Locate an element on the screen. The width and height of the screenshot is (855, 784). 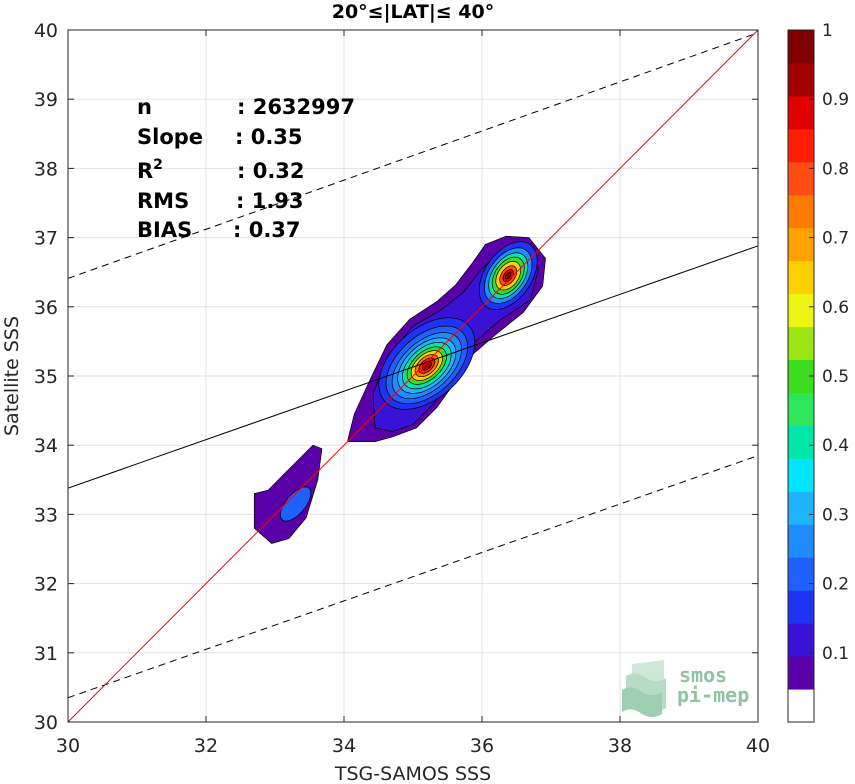
logo-line-1: smos is located at coordinates (703, 675).